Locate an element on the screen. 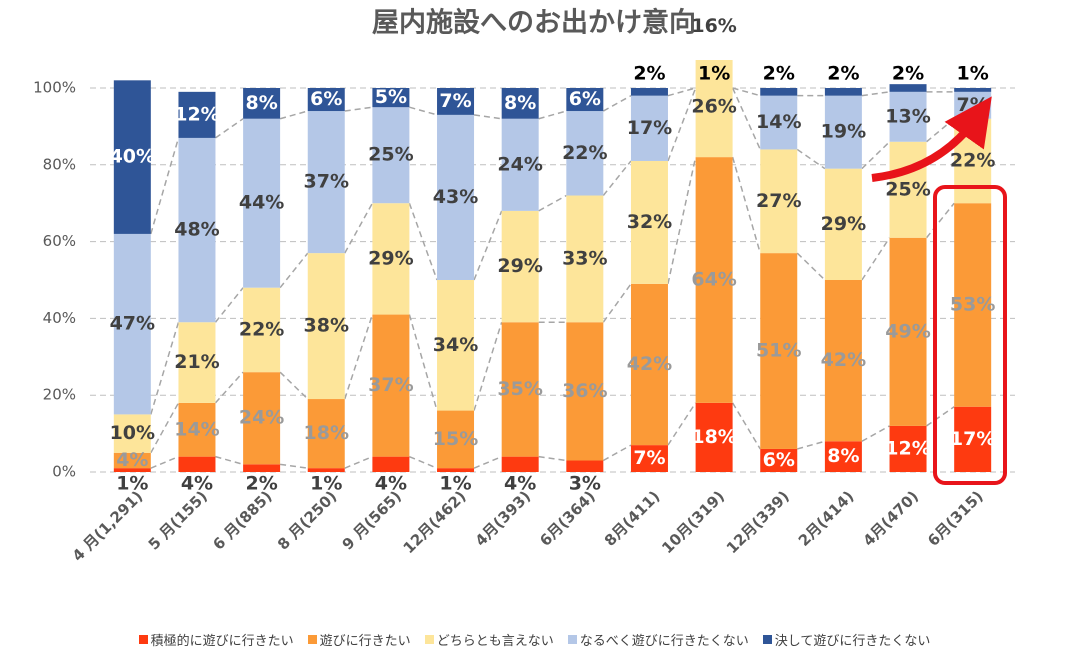 Image resolution: width=1069 pixels, height=669 pixels. chart-title: 屋内施設へのお出かけ意向 is located at coordinates (534, 23).